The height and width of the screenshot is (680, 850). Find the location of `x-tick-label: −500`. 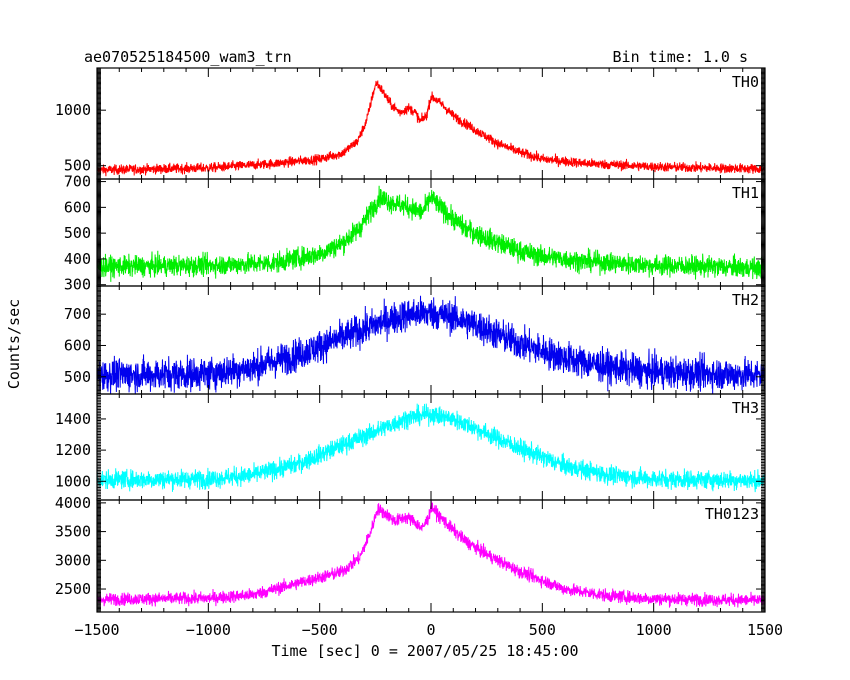

x-tick-label: −500 is located at coordinates (320, 630).